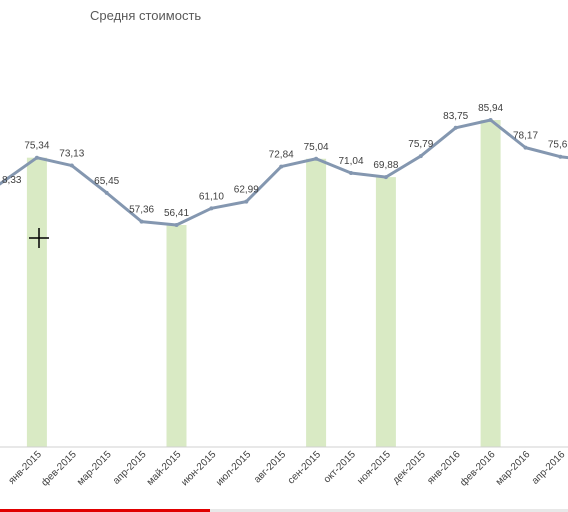  What do you see at coordinates (284, 510) in the screenshot?
I see `video-progress-bar` at bounding box center [284, 510].